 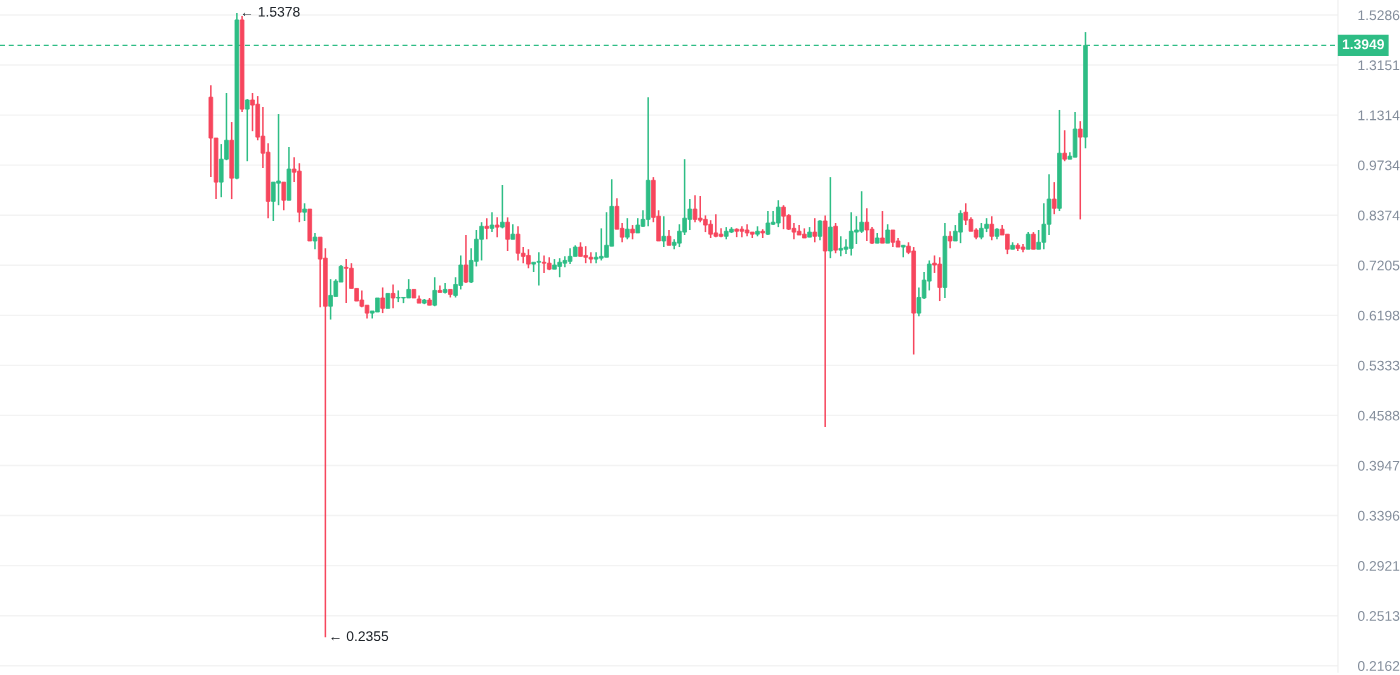 I want to click on ref-line-label: 1.3949, so click(x=1363, y=44).